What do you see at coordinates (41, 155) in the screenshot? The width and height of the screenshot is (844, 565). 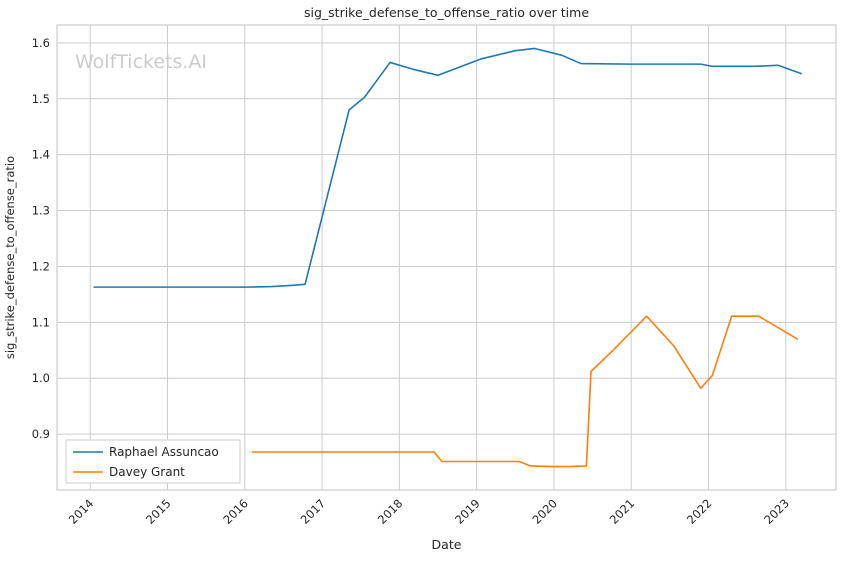 I see `y-tick-label: 1.4` at bounding box center [41, 155].